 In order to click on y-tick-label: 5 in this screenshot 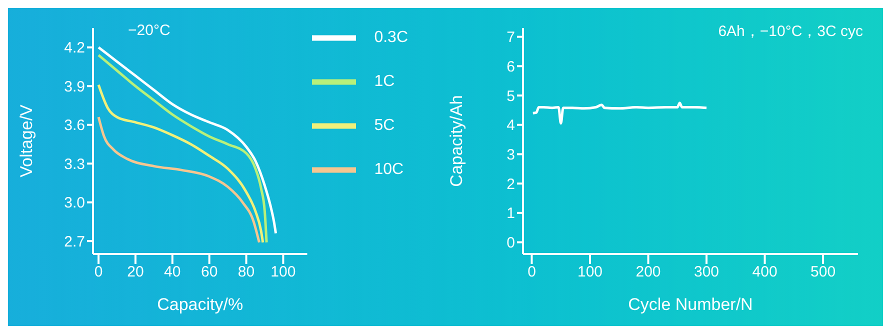, I will do `click(510, 96)`.